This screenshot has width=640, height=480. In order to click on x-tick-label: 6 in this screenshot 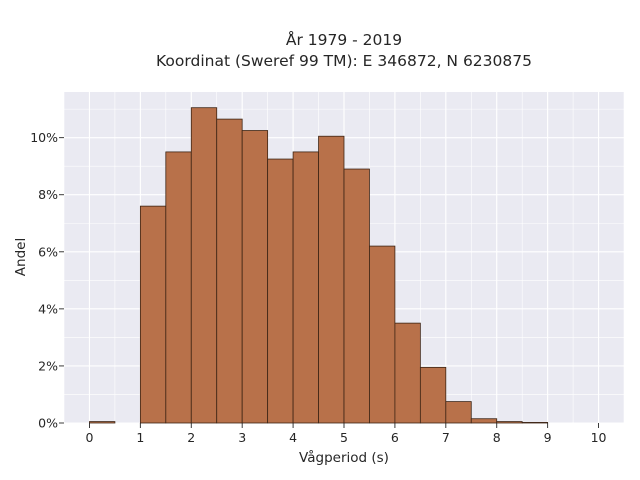, I will do `click(395, 437)`.